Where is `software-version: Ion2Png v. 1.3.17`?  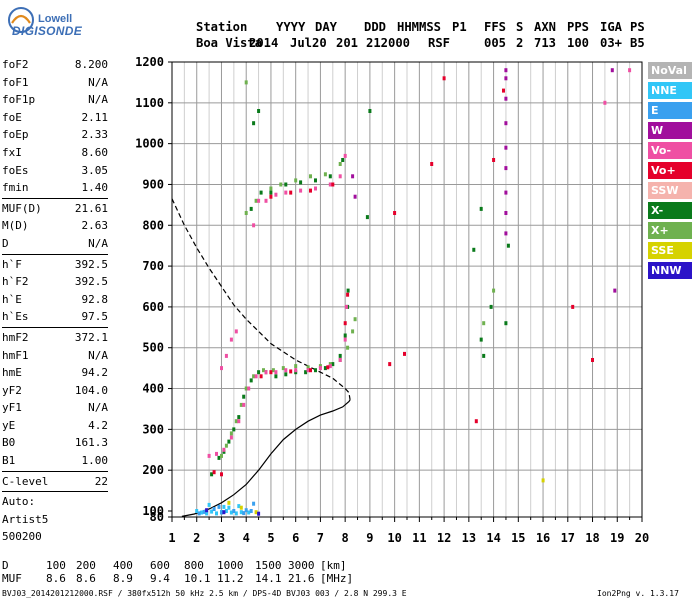 software-version: Ion2Png v. 1.3.17 is located at coordinates (638, 593).